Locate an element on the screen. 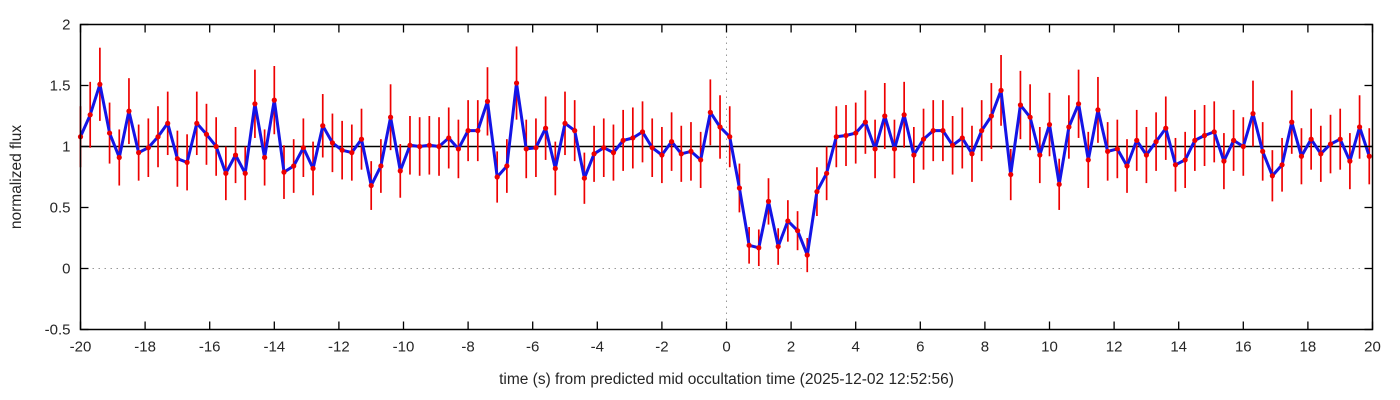  x-tick-label: 6 is located at coordinates (920, 347).